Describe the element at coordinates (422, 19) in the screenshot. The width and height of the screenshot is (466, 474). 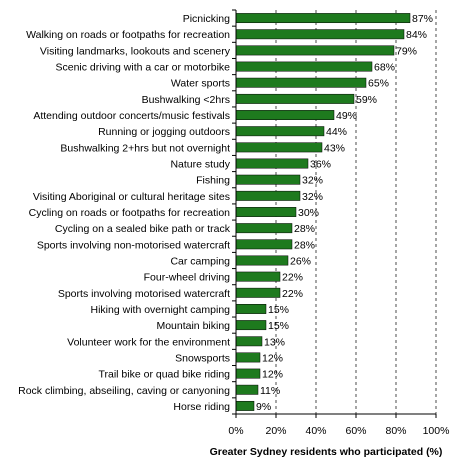
I see `data-label: 87%` at that location.